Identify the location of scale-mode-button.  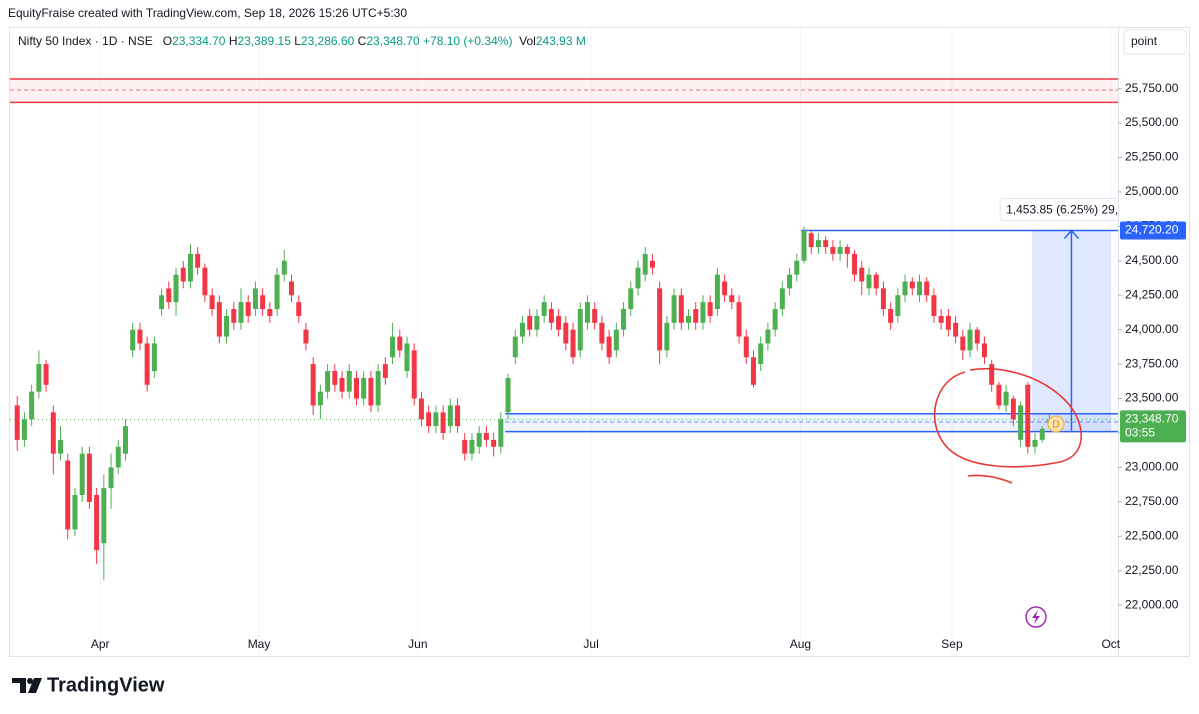
(1155, 42).